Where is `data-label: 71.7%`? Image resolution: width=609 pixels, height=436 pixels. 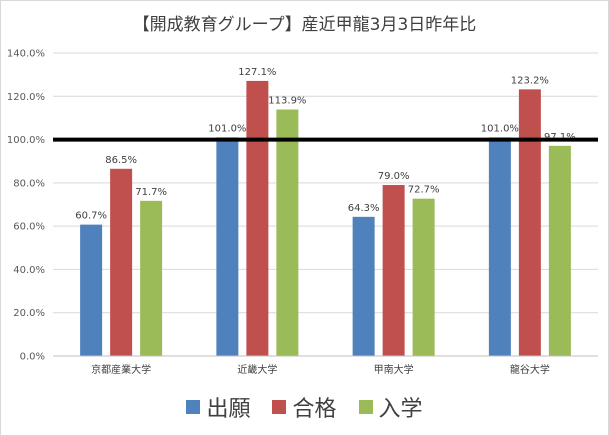
data-label: 71.7% is located at coordinates (151, 192).